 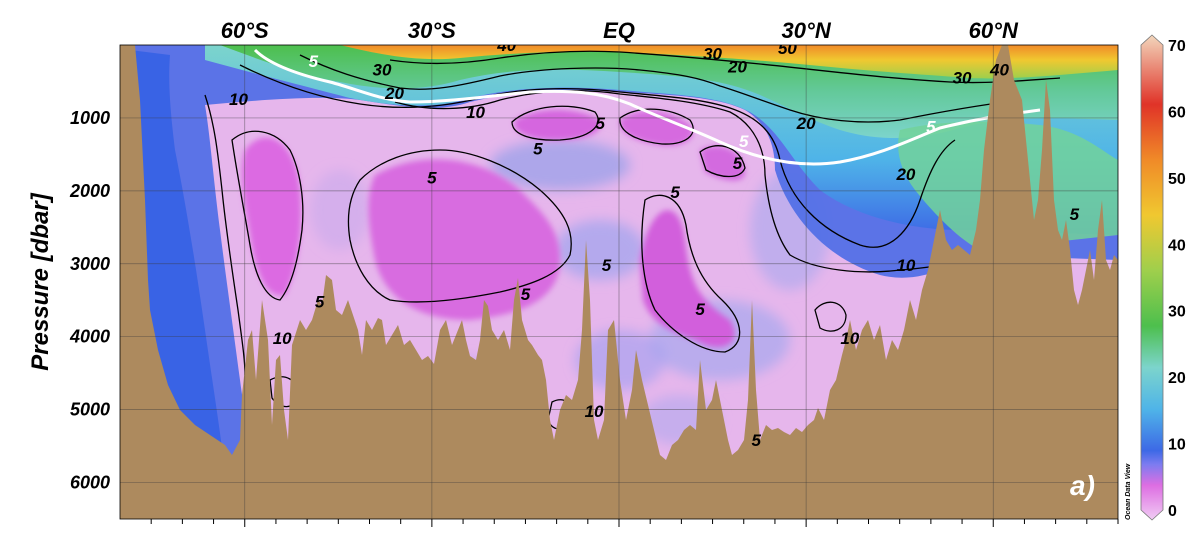 What do you see at coordinates (245, 30) in the screenshot?
I see `x-tick-label: 60°S` at bounding box center [245, 30].